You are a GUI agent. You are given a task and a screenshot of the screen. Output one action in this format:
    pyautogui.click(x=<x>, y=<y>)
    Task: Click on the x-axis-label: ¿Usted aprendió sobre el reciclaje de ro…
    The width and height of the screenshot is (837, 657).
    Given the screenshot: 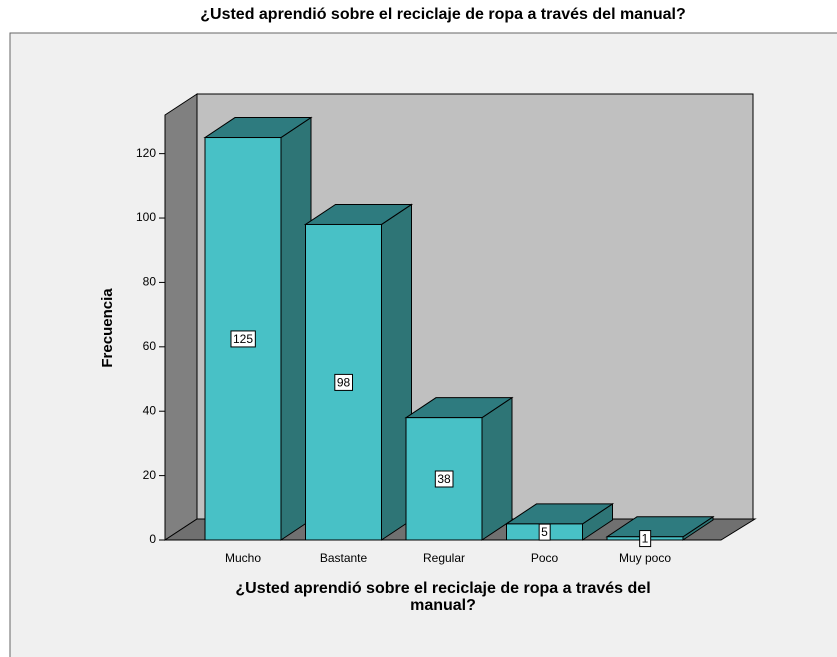 What is the action you would take?
    pyautogui.click(x=443, y=597)
    